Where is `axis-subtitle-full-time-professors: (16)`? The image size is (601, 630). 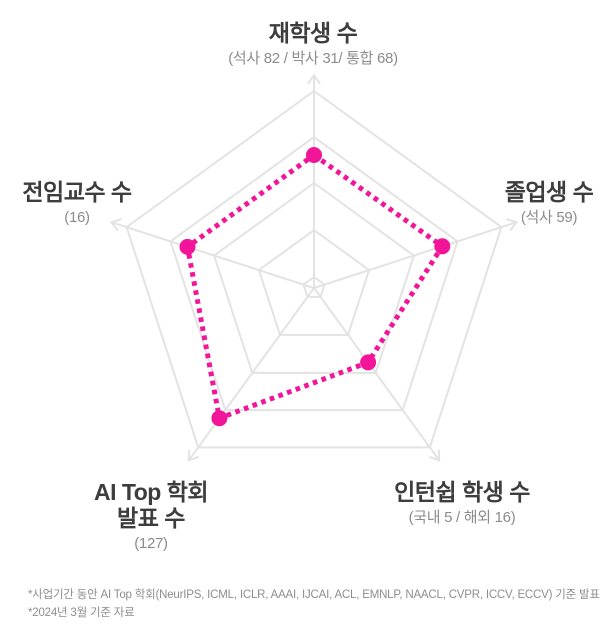
axis-subtitle-full-time-professors: (16) is located at coordinates (77, 217).